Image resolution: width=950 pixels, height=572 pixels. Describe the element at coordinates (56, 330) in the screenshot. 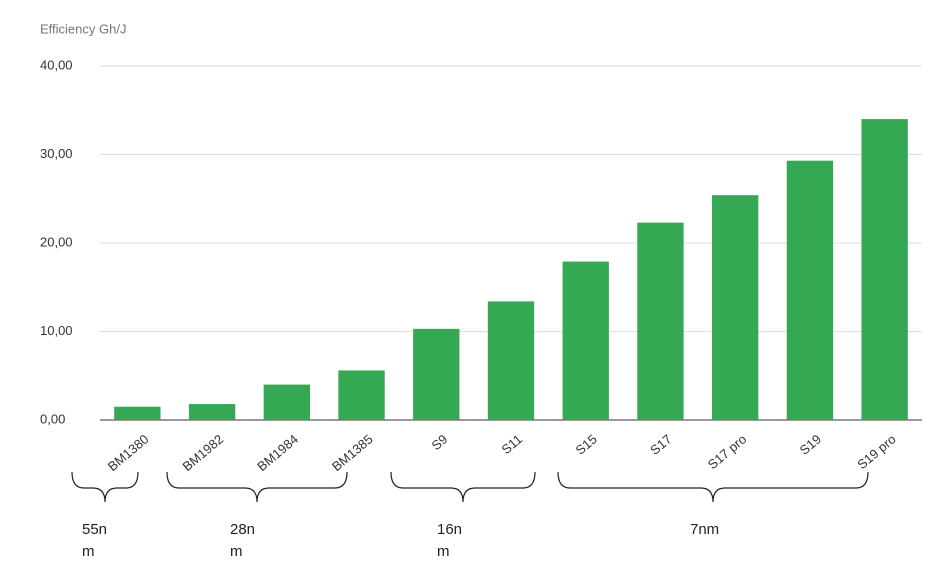

I see `y-tick-label: 10,00` at that location.